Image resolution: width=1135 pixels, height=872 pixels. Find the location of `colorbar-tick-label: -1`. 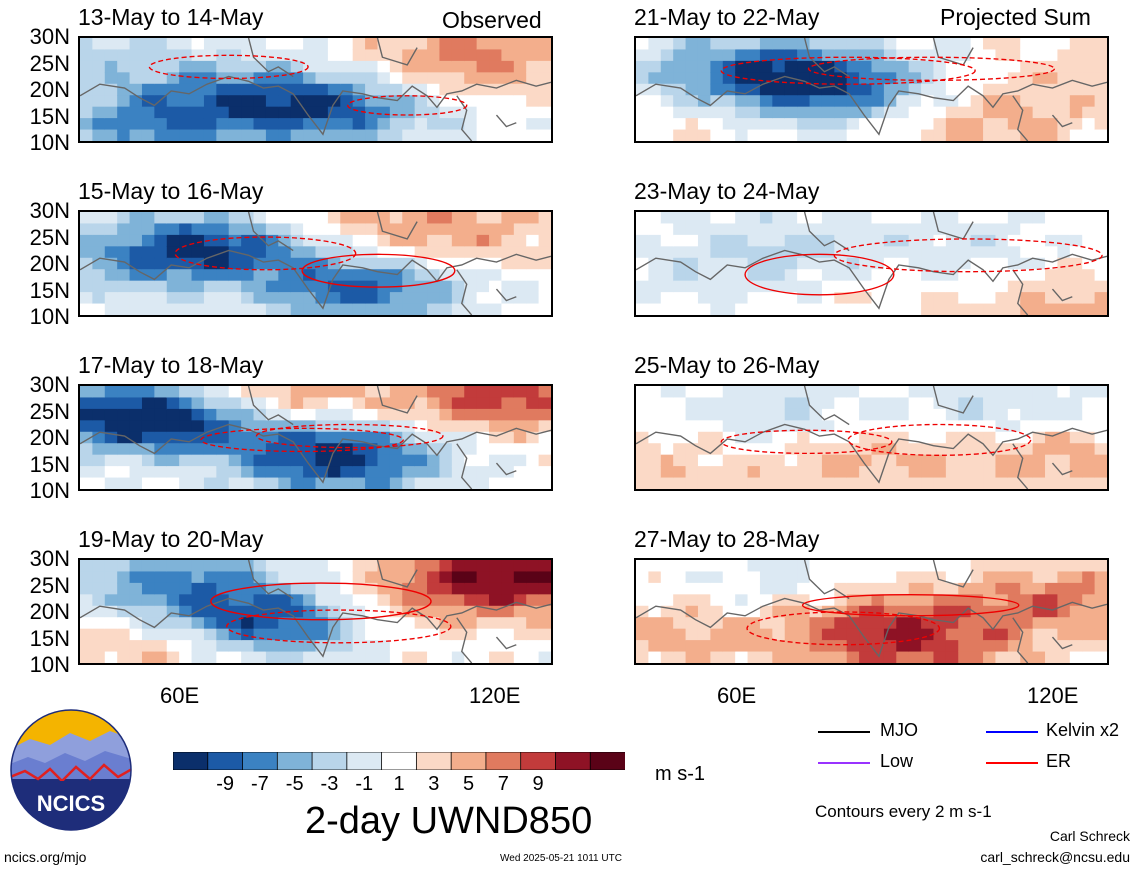

colorbar-tick-label: -1 is located at coordinates (364, 784).